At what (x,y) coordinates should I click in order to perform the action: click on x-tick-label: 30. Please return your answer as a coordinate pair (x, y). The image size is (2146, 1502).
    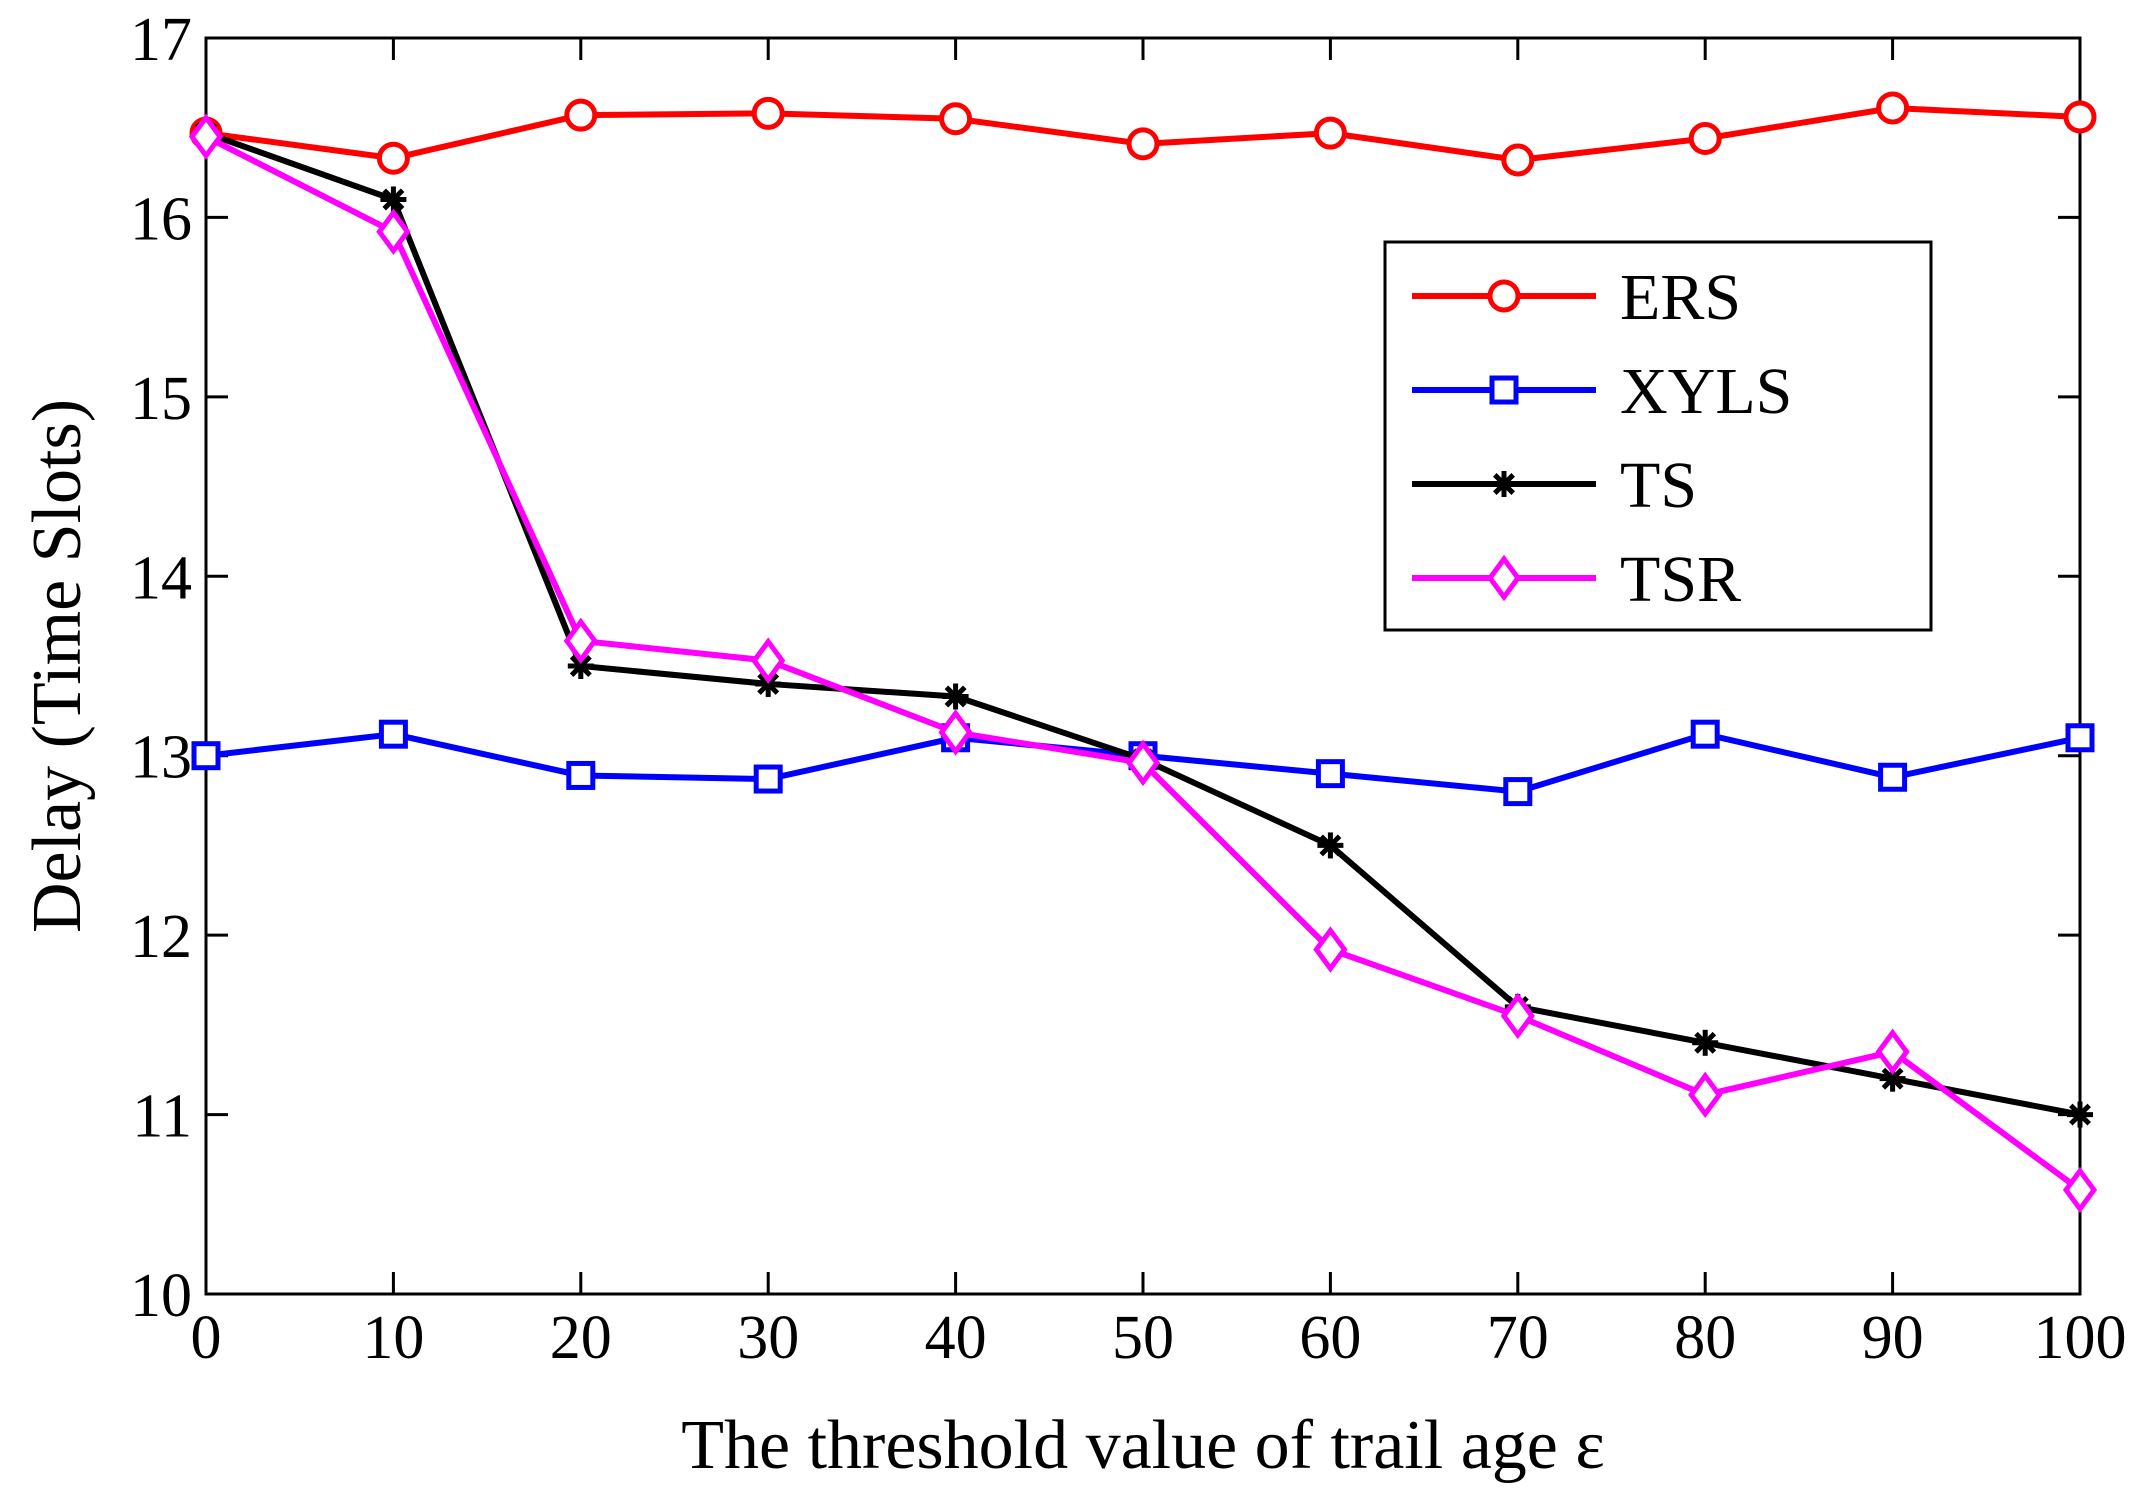
    Looking at the image, I should click on (768, 1338).